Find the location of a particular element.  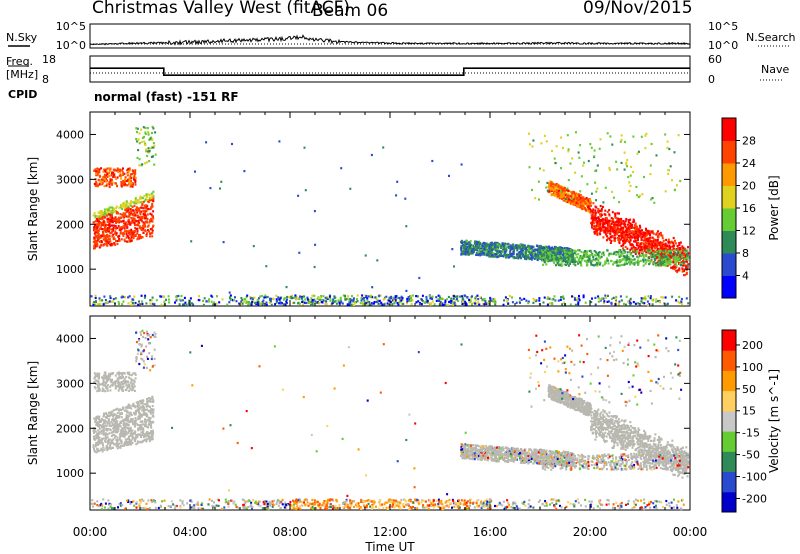

power-colorbar-tick-label: 20 is located at coordinates (749, 186).